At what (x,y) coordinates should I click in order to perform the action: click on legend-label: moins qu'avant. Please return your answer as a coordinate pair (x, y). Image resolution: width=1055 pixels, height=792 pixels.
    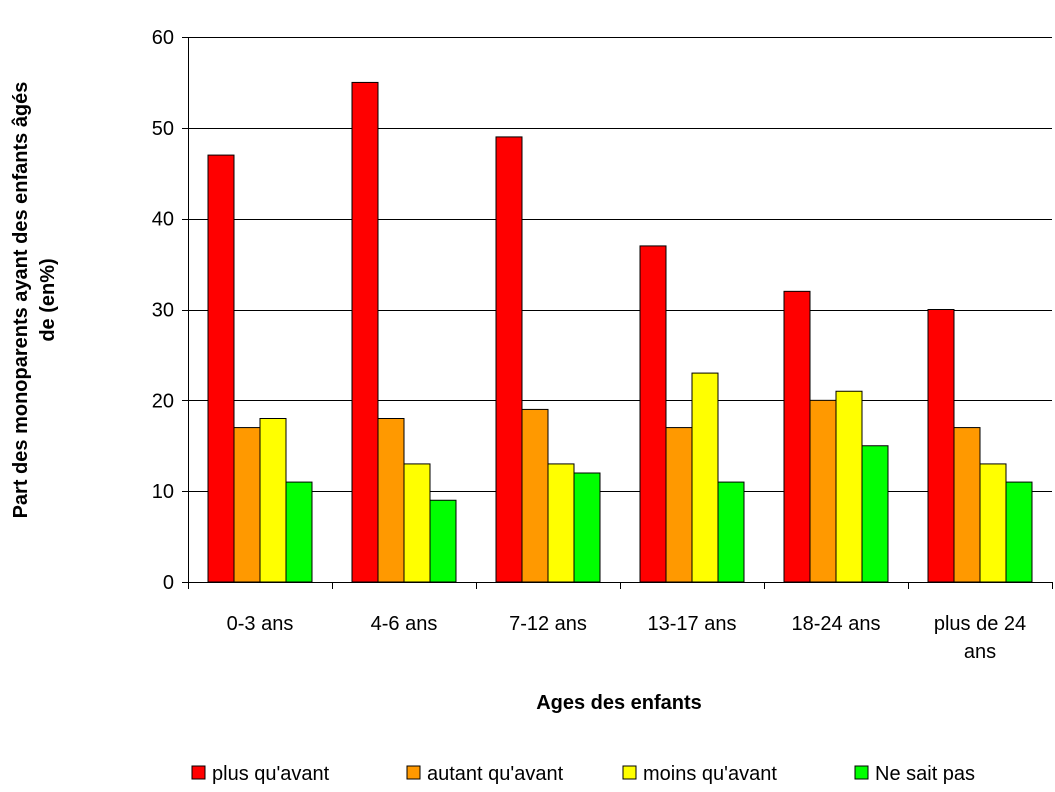
    Looking at the image, I should click on (710, 774).